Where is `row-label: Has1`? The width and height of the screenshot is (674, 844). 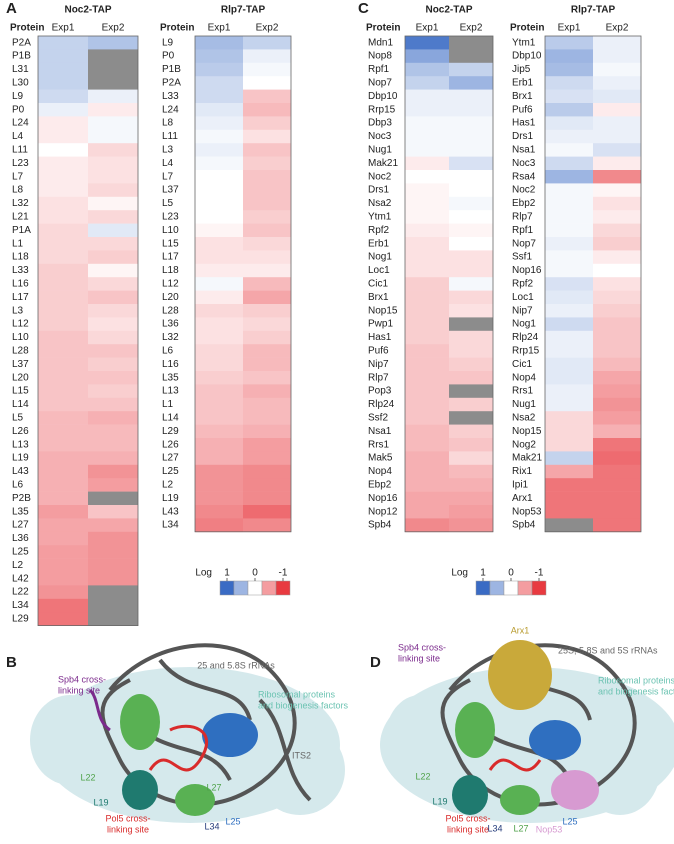 row-label: Has1 is located at coordinates (524, 123).